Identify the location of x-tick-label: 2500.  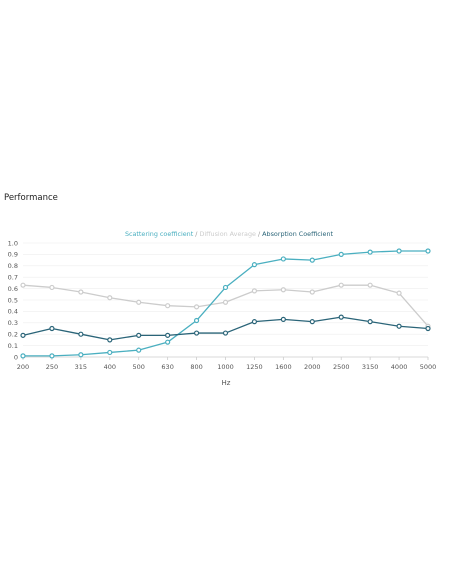
(341, 367).